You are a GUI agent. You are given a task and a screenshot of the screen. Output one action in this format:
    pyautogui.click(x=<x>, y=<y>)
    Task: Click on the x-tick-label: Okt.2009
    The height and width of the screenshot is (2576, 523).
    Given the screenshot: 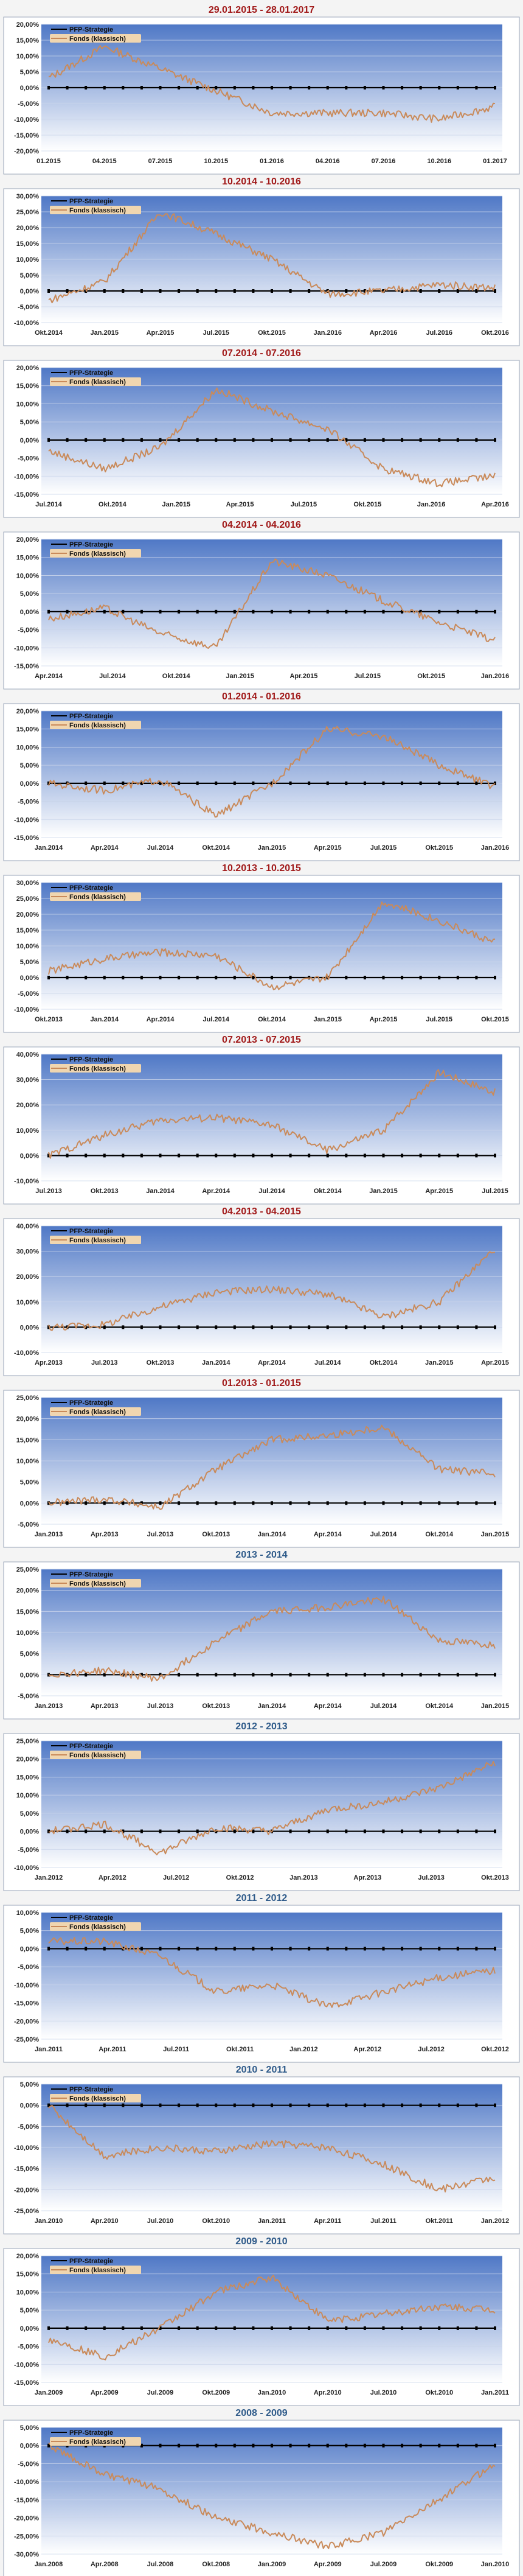 What is the action you would take?
    pyautogui.click(x=439, y=2565)
    